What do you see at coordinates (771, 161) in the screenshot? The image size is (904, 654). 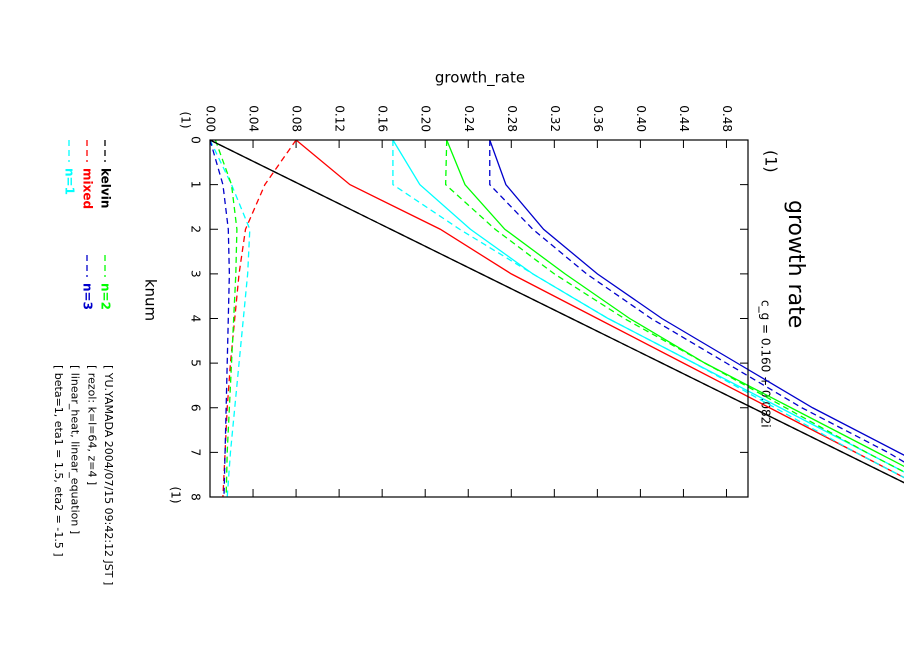 I see `title-unit: (1)` at bounding box center [771, 161].